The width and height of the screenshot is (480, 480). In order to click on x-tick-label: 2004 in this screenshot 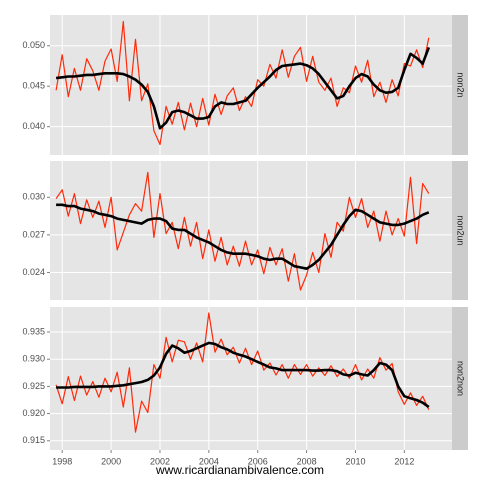, I will do `click(209, 461)`.